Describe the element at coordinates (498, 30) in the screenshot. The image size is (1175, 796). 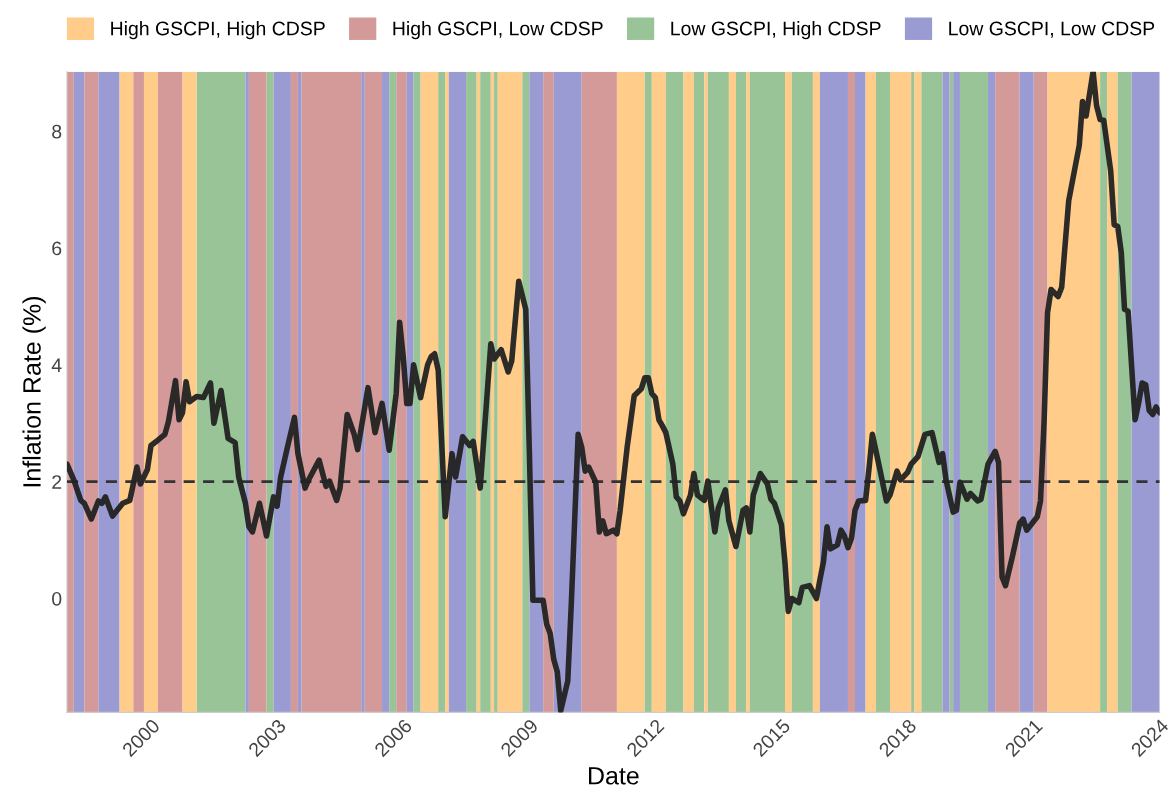
I see `legend-label: High GSCPI, Low CDSP` at that location.